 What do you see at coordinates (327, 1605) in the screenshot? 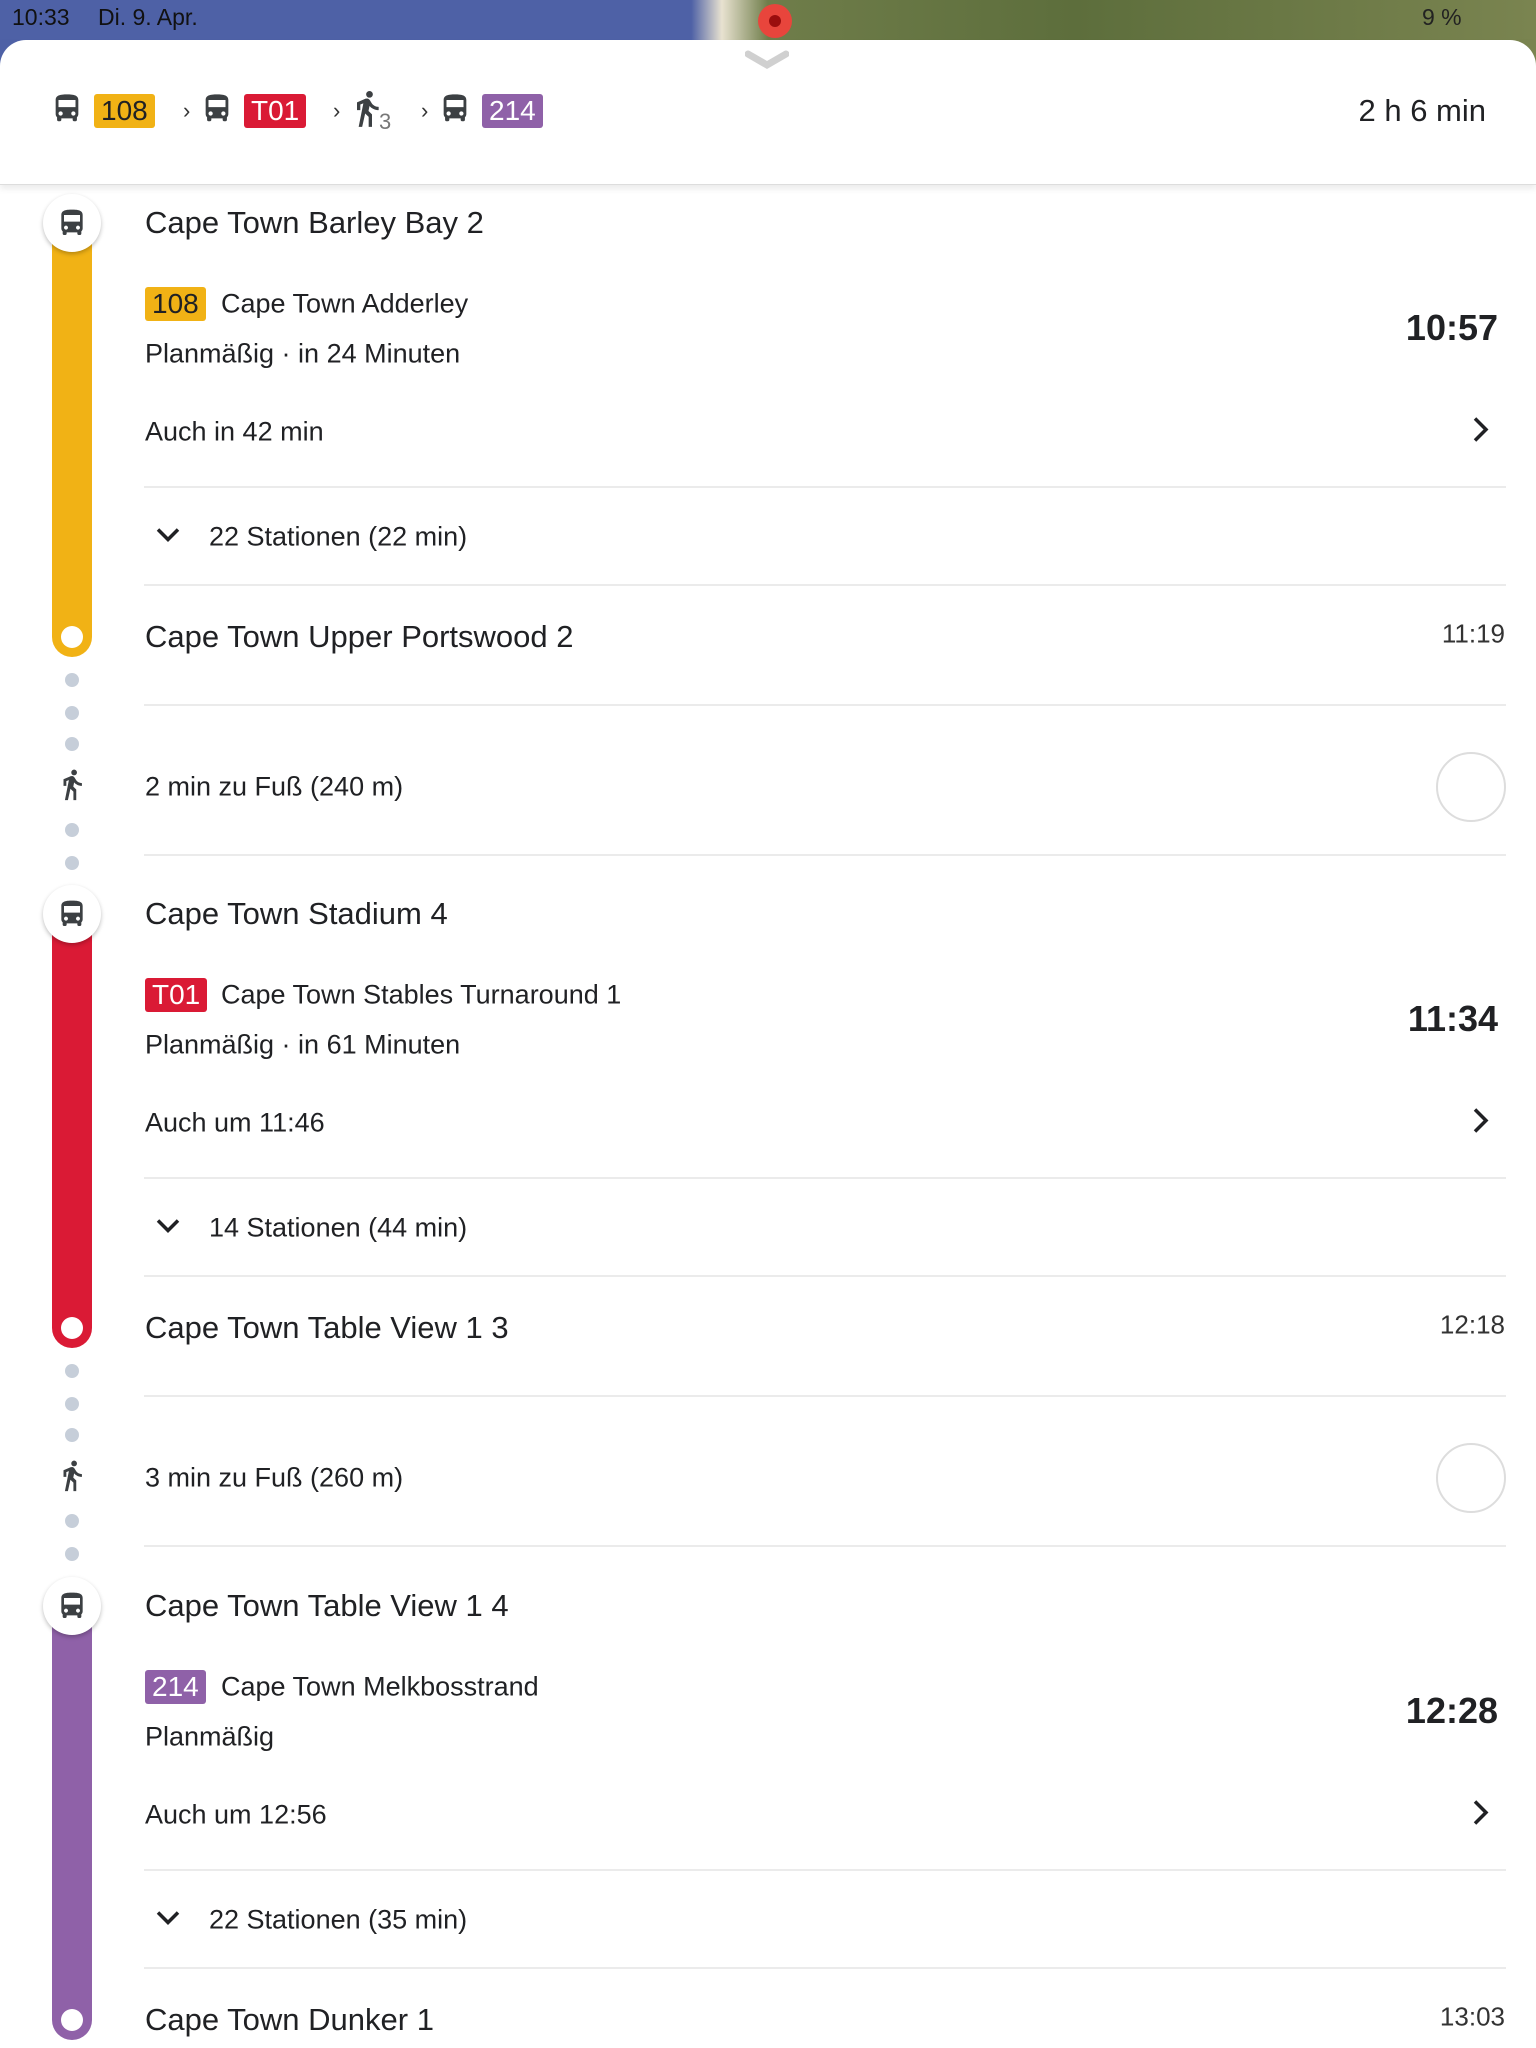
I see `start-stop-name: Cape Town Table View 1 4` at bounding box center [327, 1605].